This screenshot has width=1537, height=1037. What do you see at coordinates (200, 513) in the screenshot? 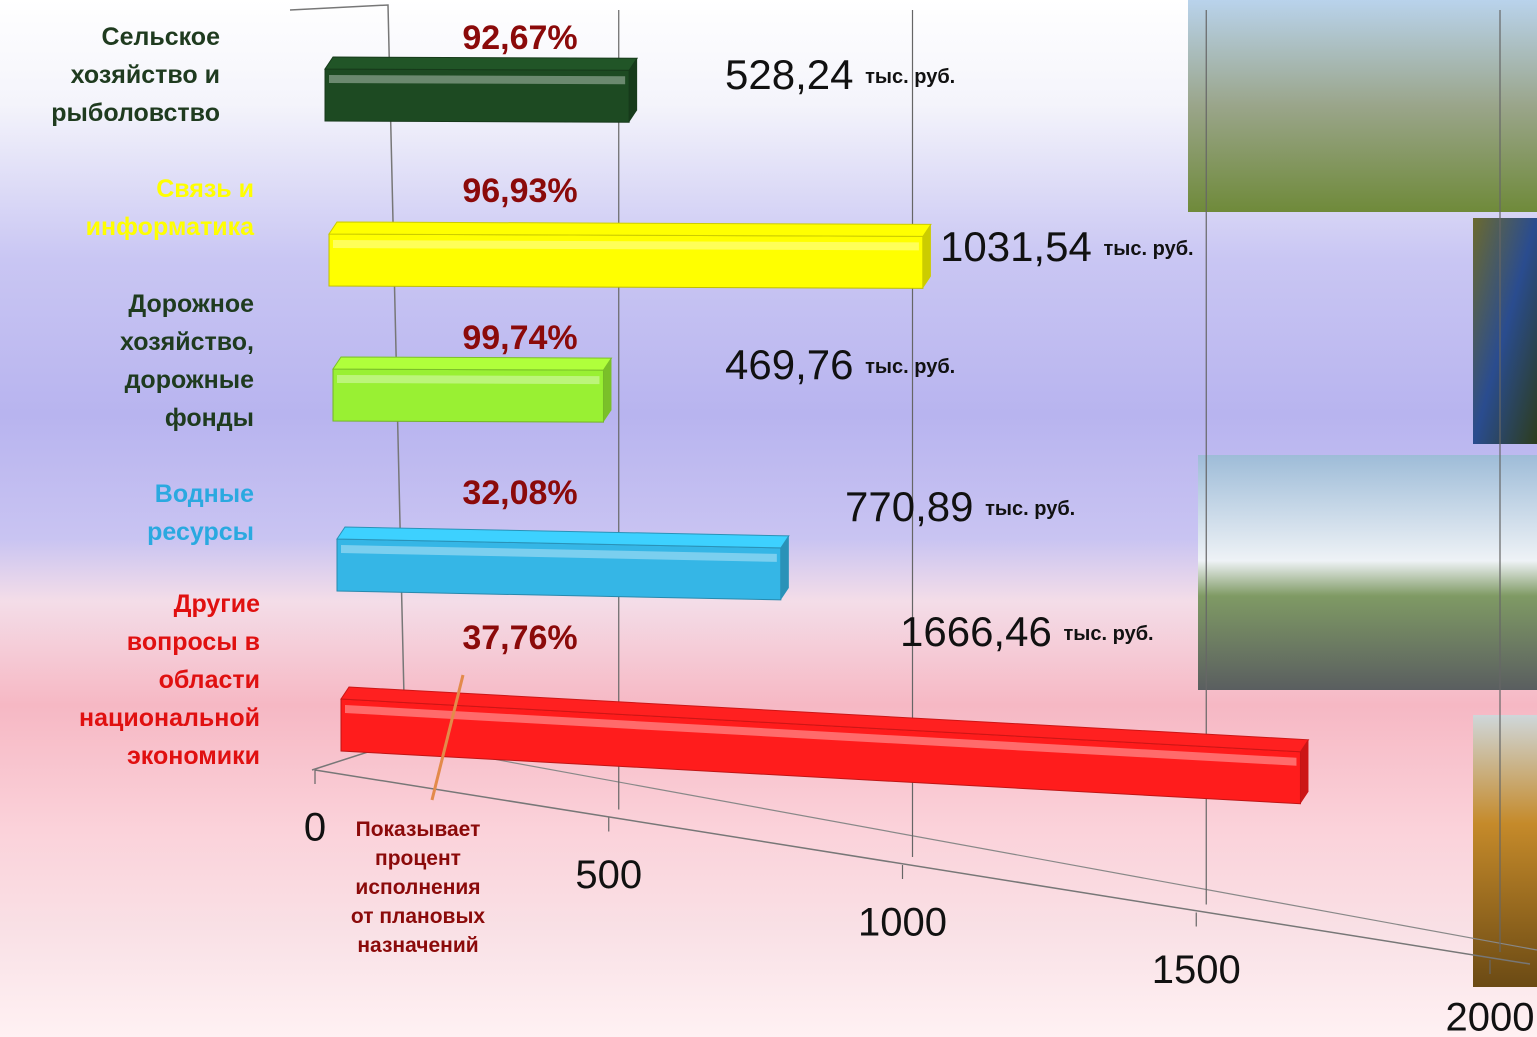
I see `category-label: Водные ресурсы` at bounding box center [200, 513].